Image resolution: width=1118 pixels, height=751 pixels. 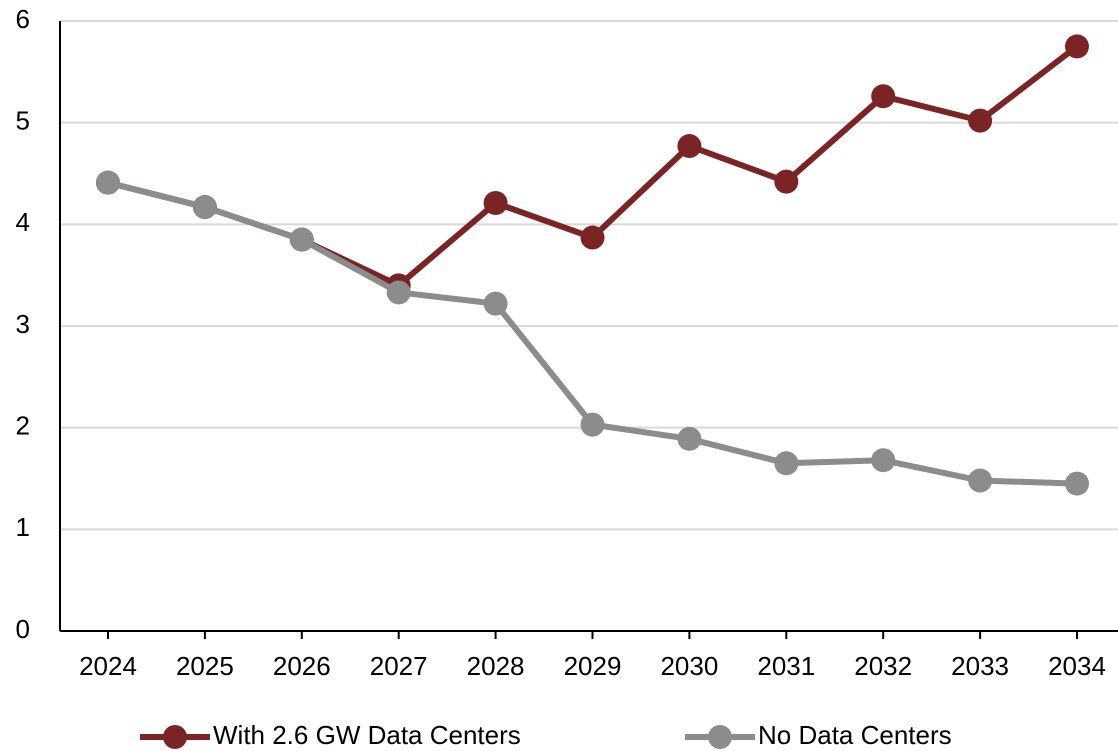 What do you see at coordinates (23, 426) in the screenshot?
I see `y-tick-label: 2` at bounding box center [23, 426].